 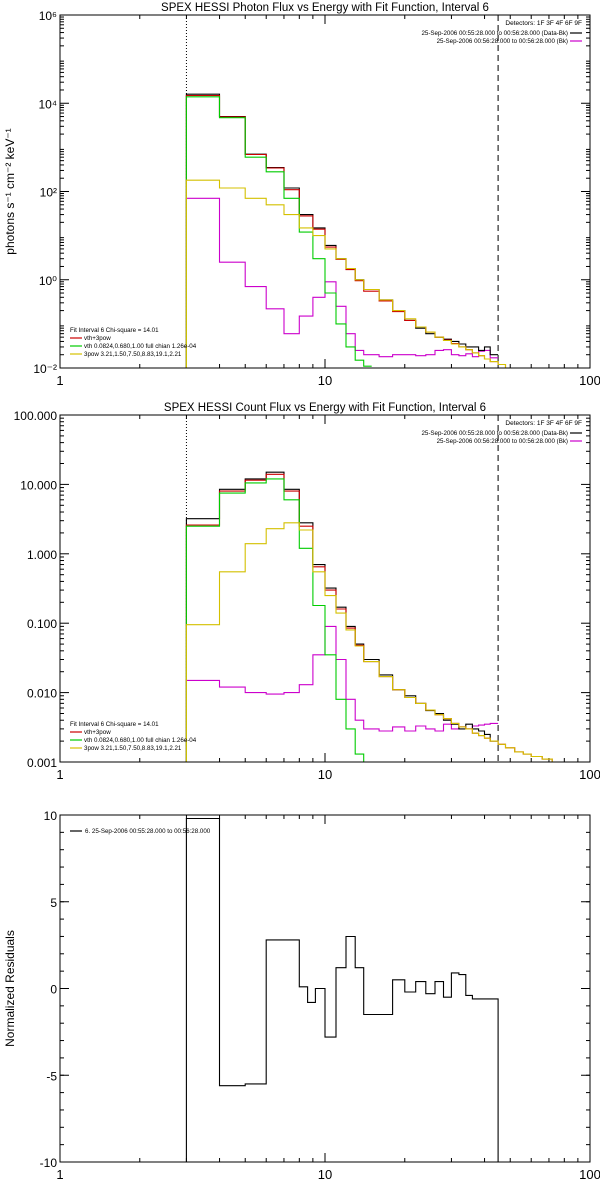 I want to click on y-tick-label: 1.000, so click(x=42, y=555).